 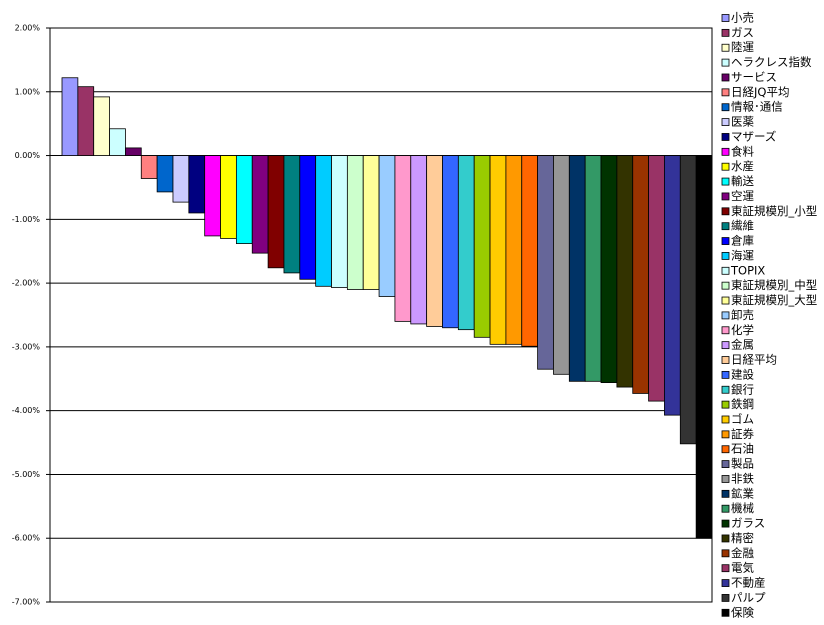 What do you see at coordinates (754, 77) in the screenshot?
I see `legend-label: サービス` at bounding box center [754, 77].